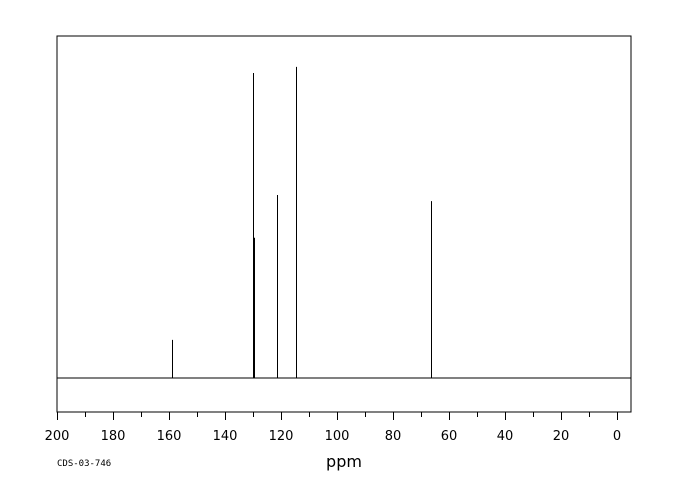 Image resolution: width=680 pixels, height=500 pixels. I want to click on x-tick-label-0: 0, so click(617, 436).